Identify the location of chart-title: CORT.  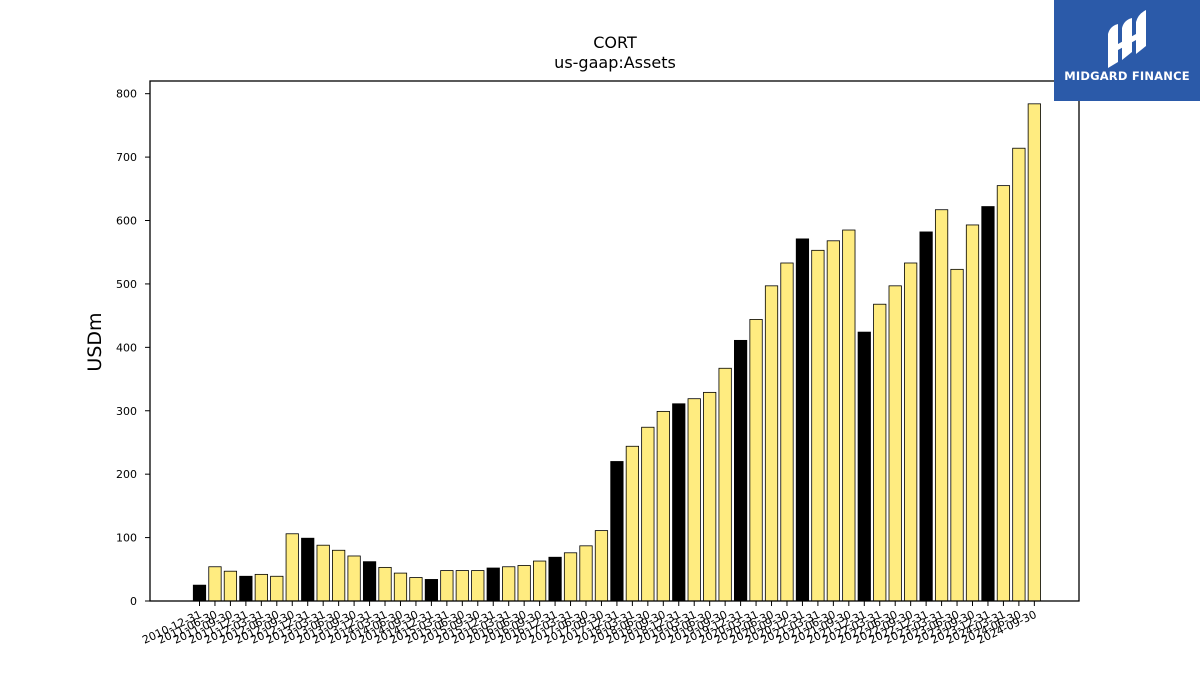
(615, 42).